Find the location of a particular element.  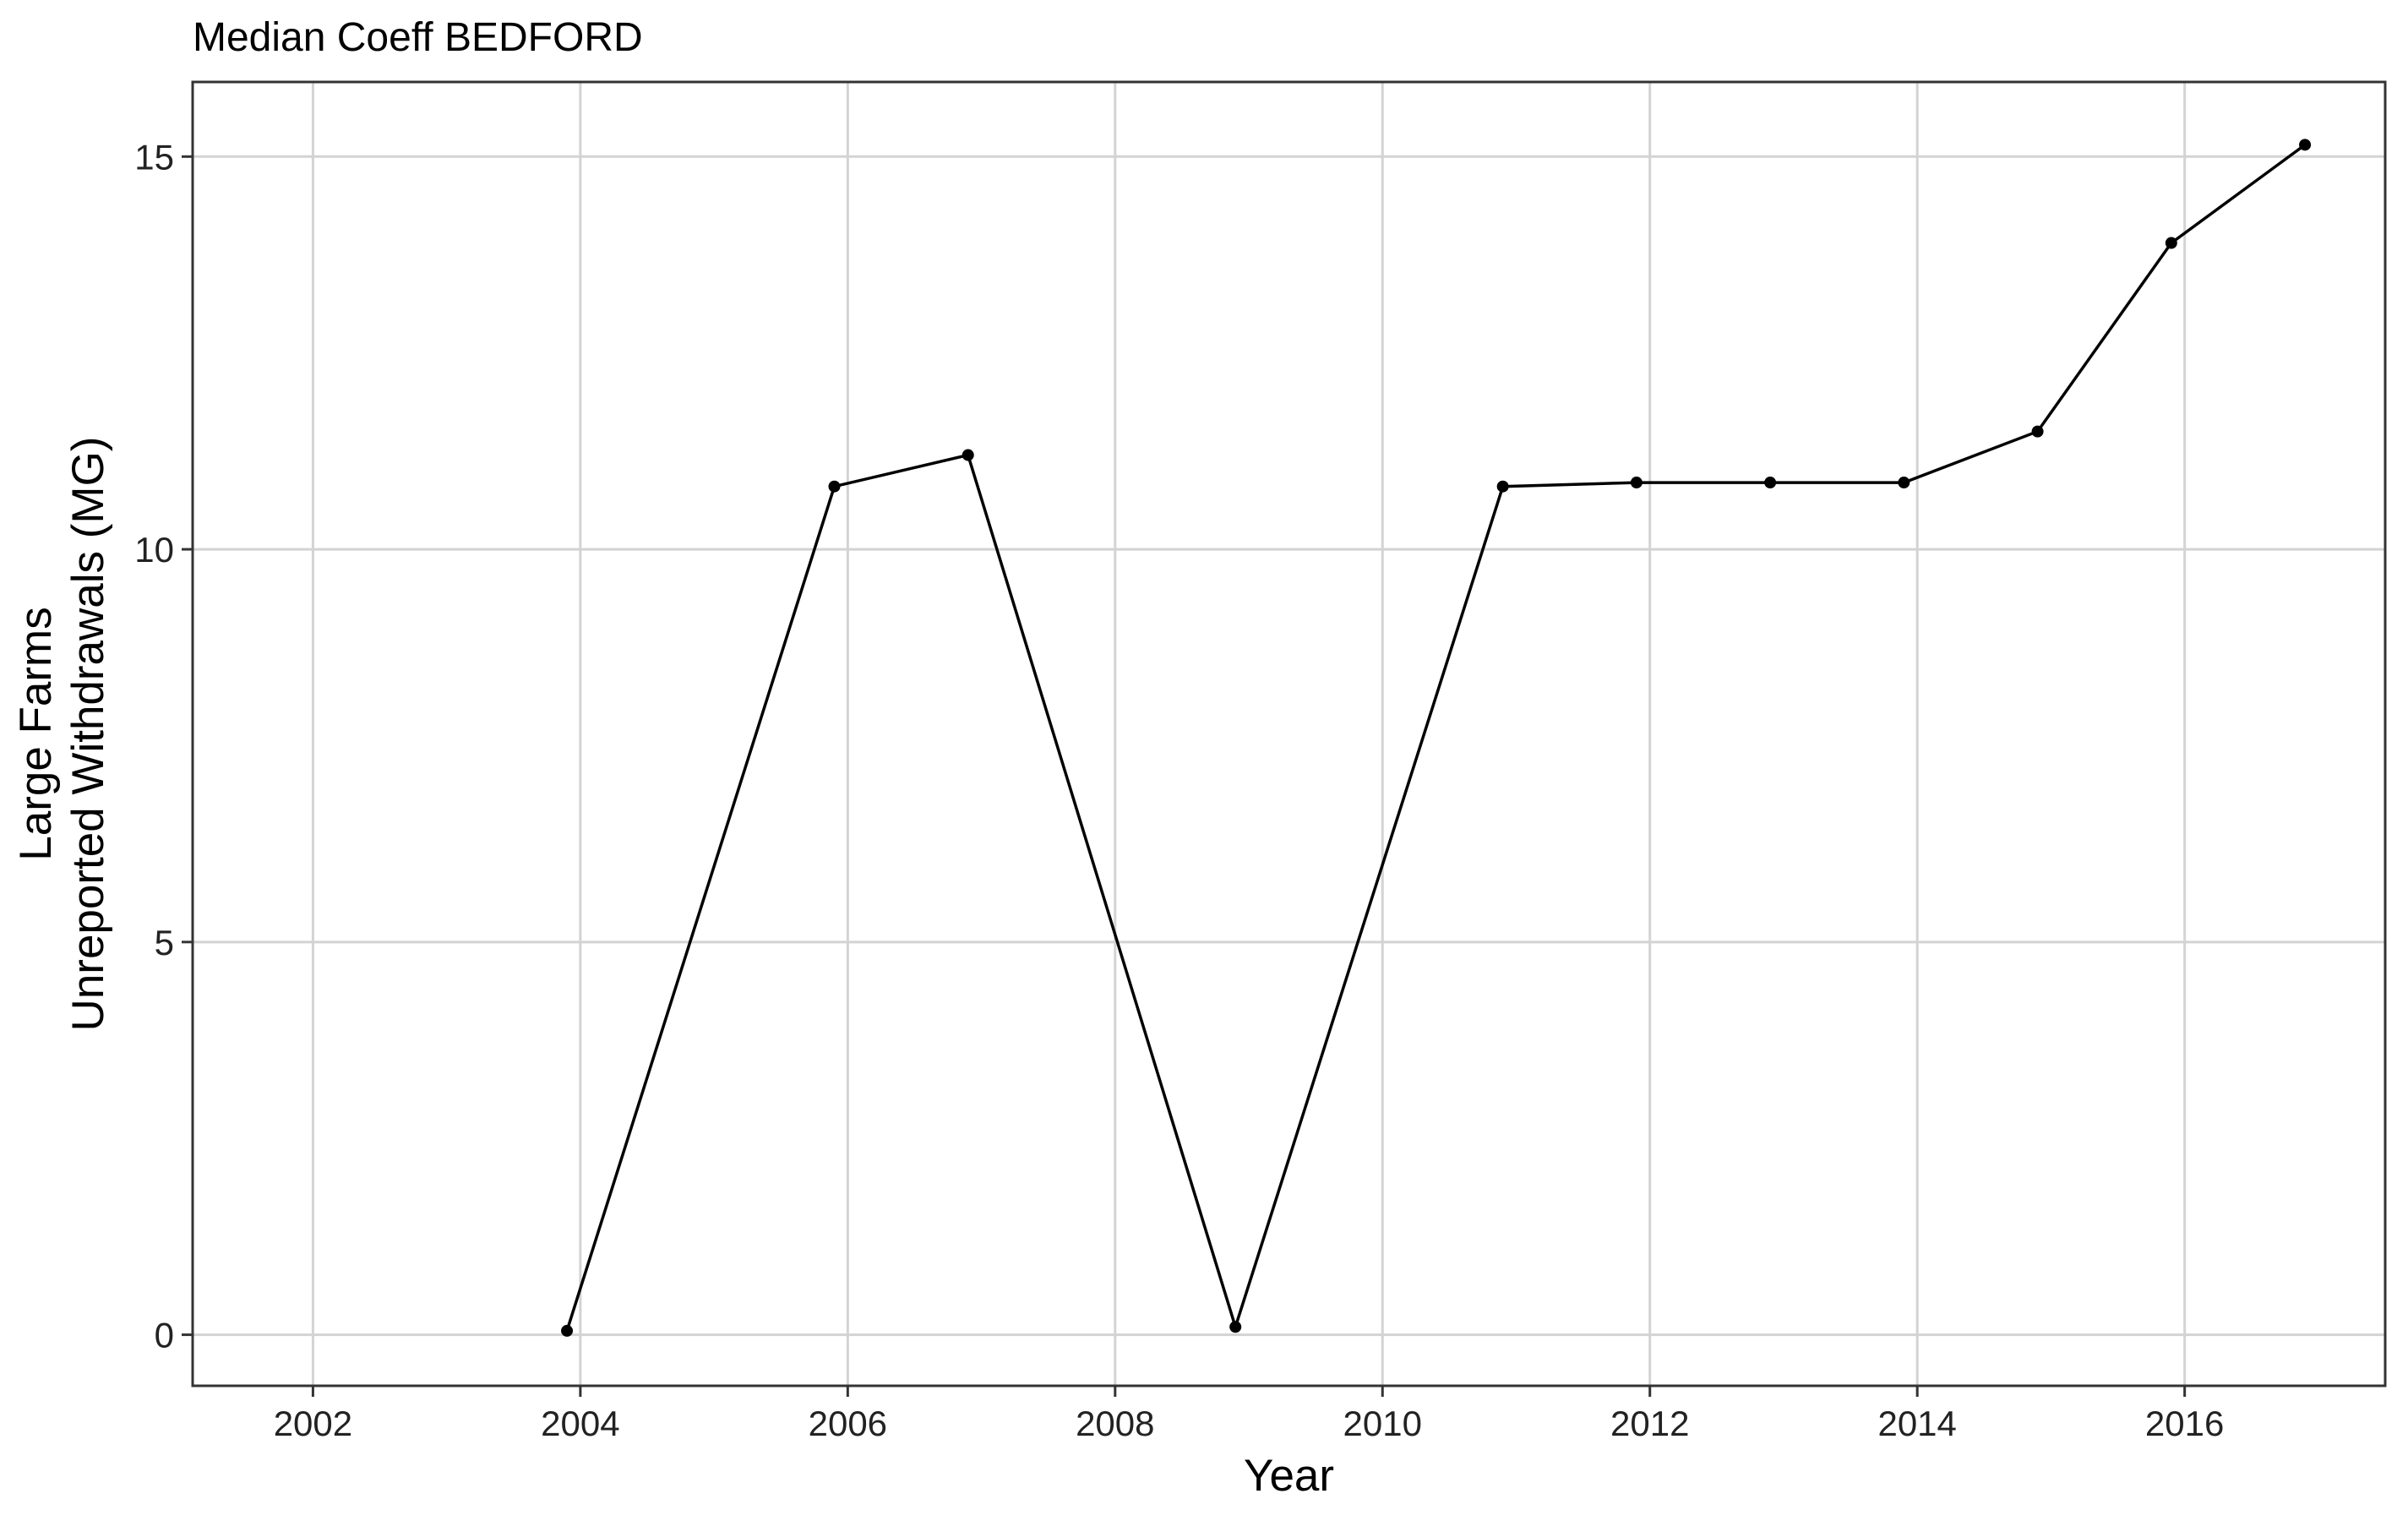

x-tick-label-2012: 2012 is located at coordinates (1649, 1423).